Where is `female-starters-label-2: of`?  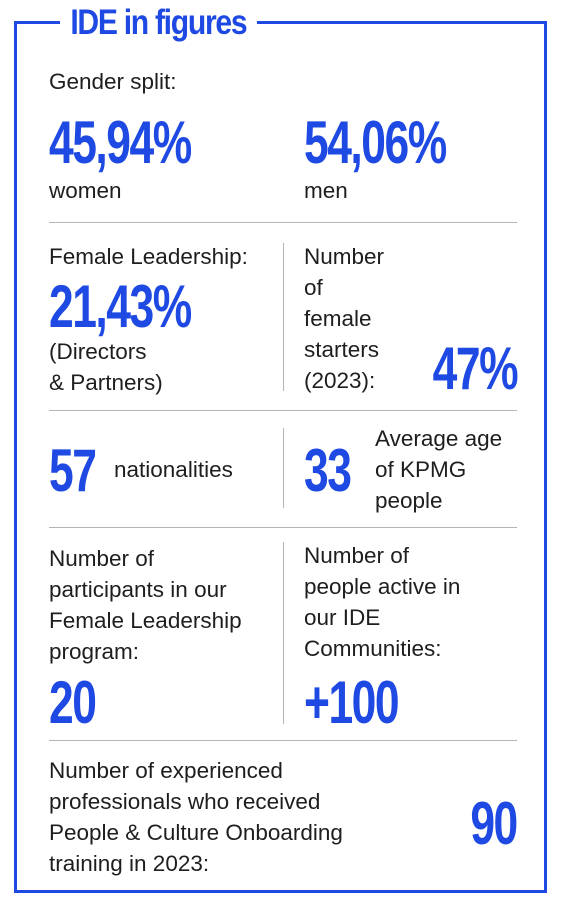
female-starters-label-2: of is located at coordinates (313, 287).